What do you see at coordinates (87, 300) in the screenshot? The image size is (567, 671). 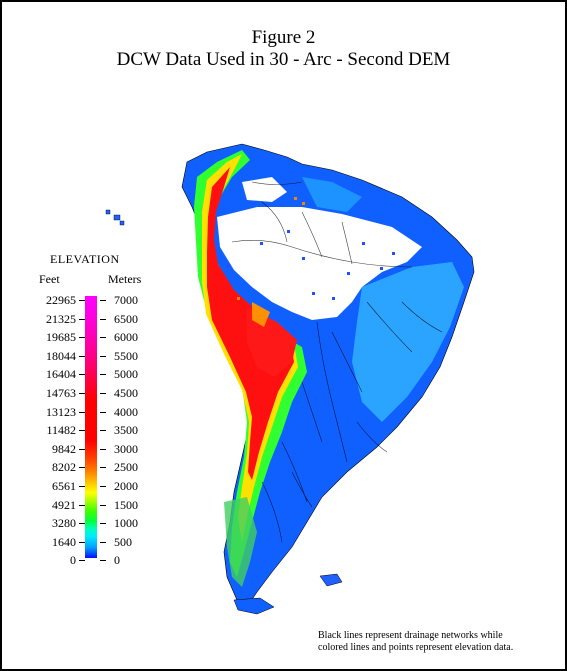 I see `legend-tick-row: 22965 7000` at bounding box center [87, 300].